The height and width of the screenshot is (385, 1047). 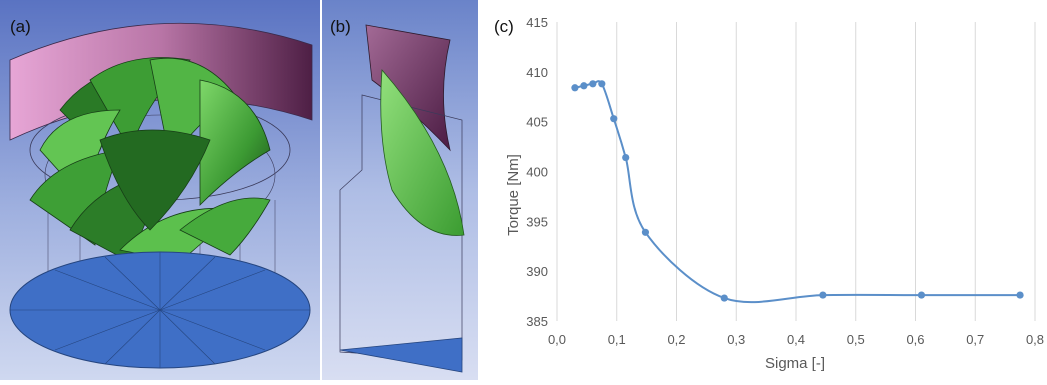 I want to click on x-tick-label: 0,5, so click(x=856, y=339).